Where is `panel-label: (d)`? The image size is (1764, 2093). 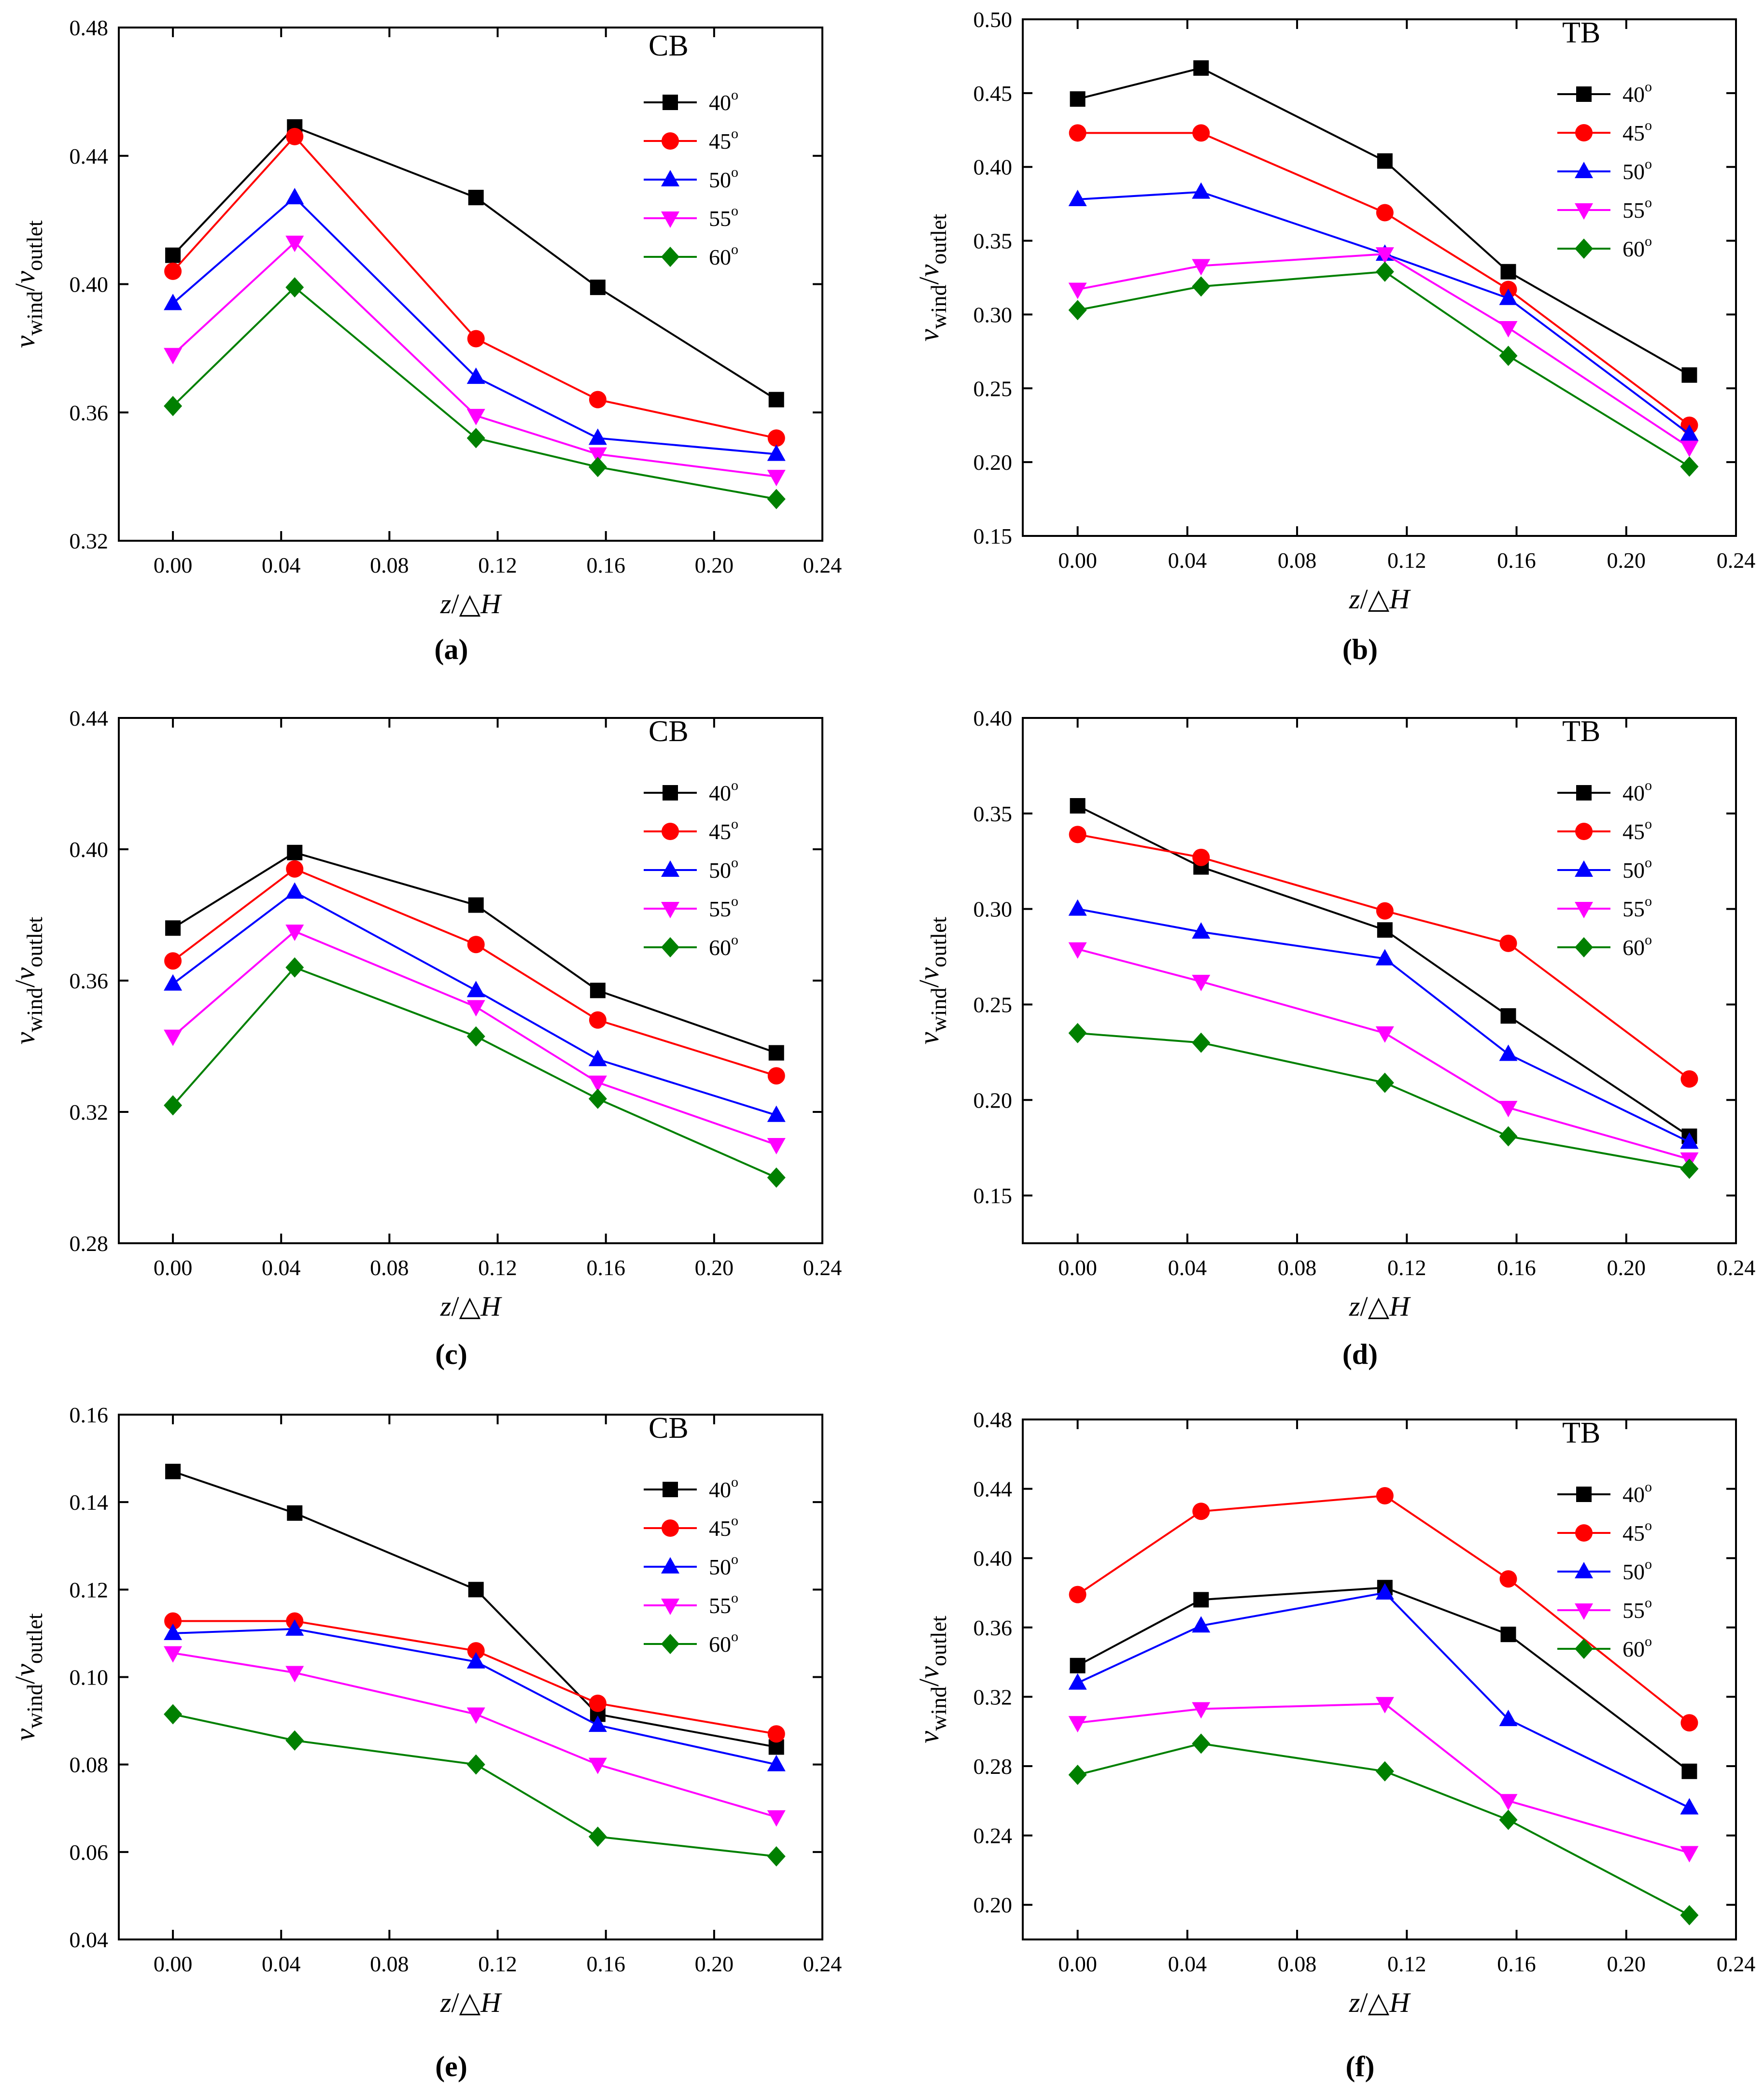
panel-label: (d) is located at coordinates (1360, 1354).